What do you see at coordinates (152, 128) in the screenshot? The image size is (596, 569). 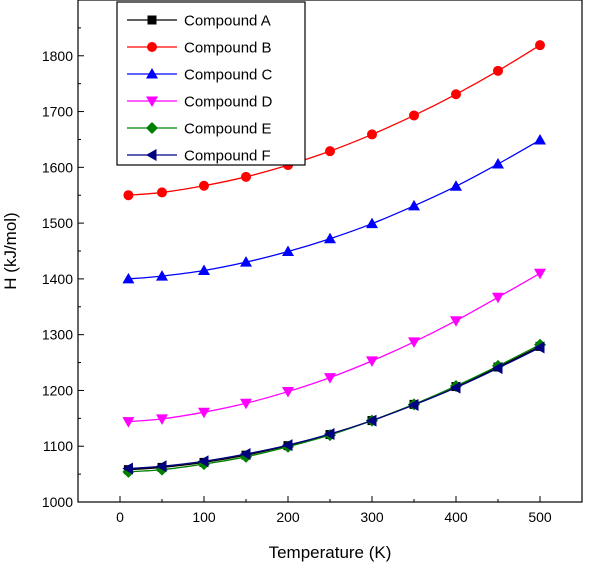 I see `legend-marker-compound-e` at bounding box center [152, 128].